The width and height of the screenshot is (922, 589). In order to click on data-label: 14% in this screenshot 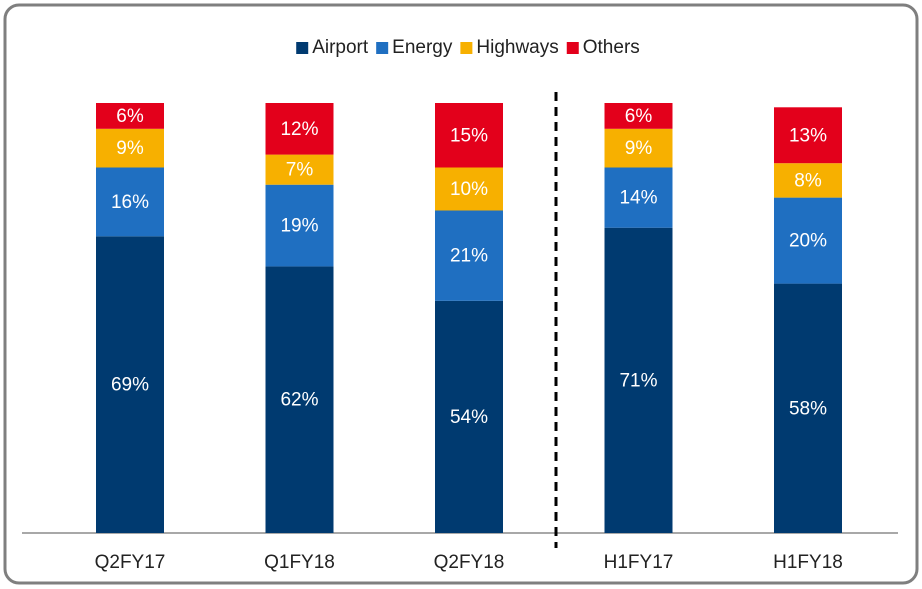, I will do `click(638, 198)`.